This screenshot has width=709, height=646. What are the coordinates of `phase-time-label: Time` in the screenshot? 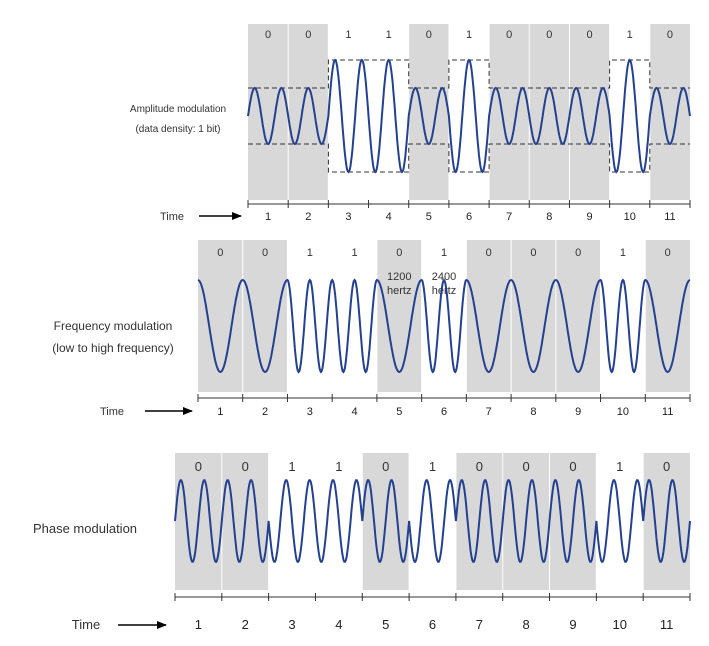 It's located at (86, 624).